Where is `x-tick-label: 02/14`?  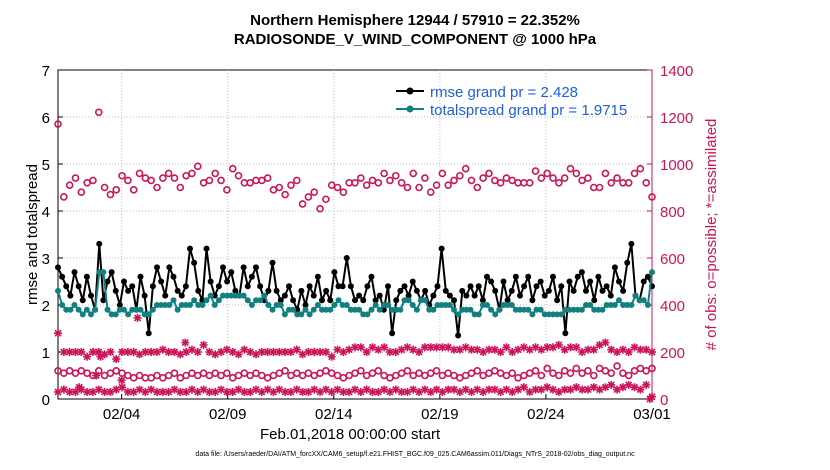
x-tick-label: 02/14 is located at coordinates (334, 414).